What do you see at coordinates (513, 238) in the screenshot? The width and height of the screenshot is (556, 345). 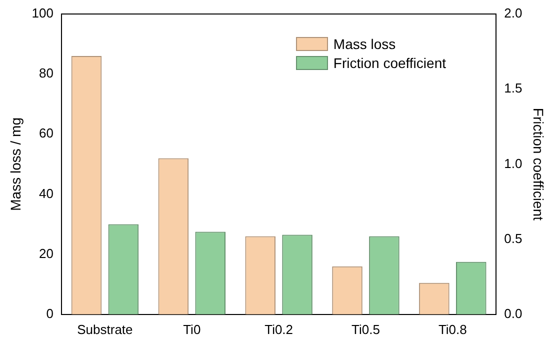 I see `y2-tick-label: 0.5` at bounding box center [513, 238].